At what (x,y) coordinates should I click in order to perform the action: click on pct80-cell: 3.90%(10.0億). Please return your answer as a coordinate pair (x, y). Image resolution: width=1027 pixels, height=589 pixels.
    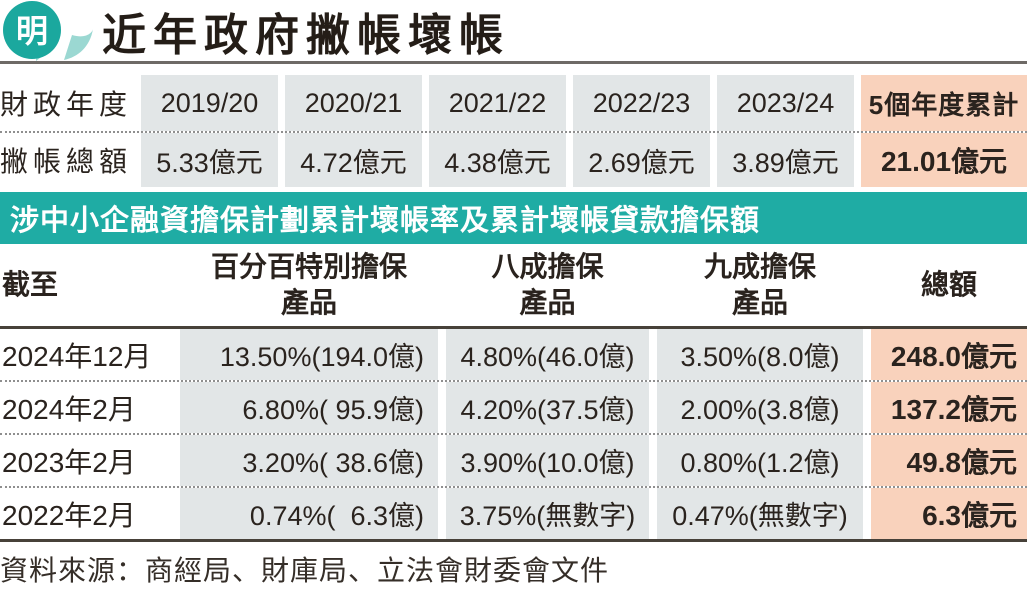
    Looking at the image, I should click on (547, 460).